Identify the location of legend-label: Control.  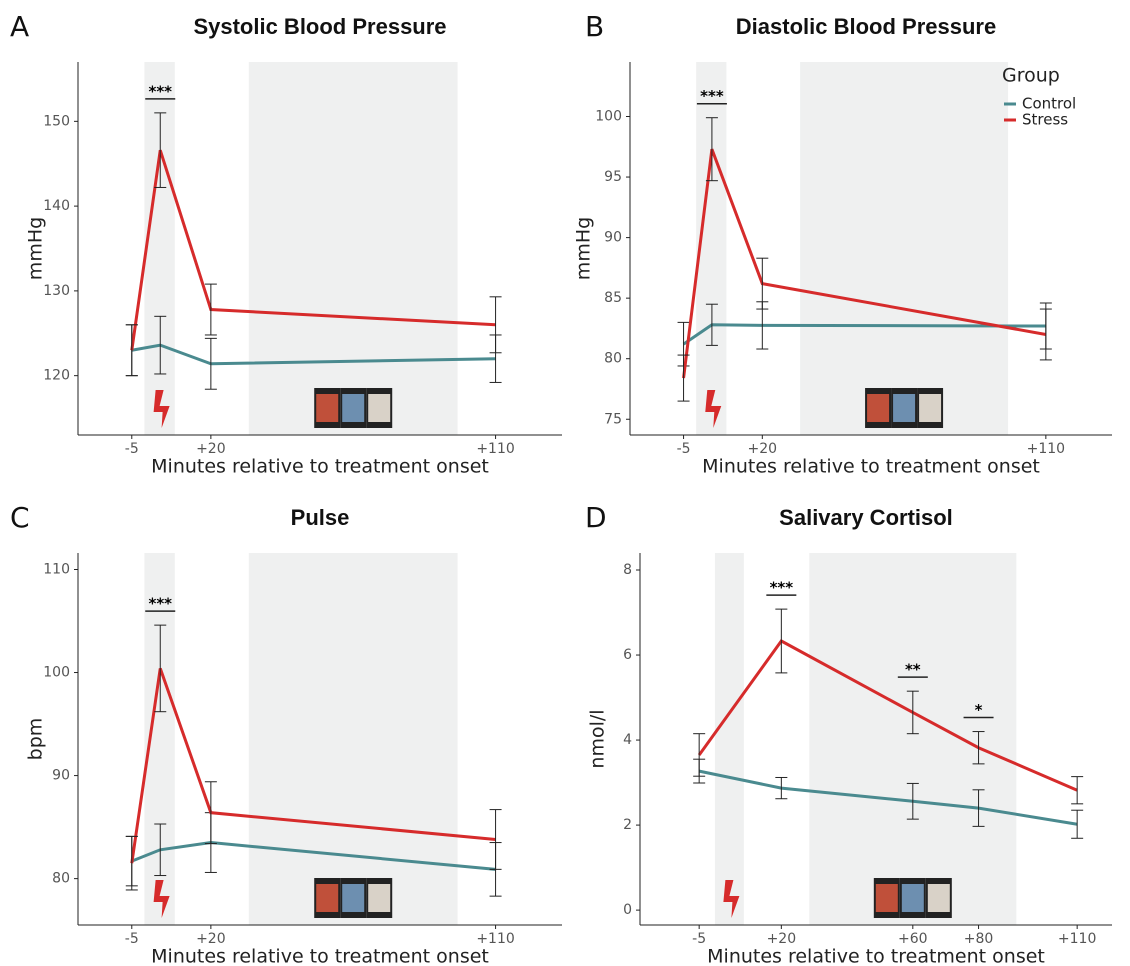
(1049, 104).